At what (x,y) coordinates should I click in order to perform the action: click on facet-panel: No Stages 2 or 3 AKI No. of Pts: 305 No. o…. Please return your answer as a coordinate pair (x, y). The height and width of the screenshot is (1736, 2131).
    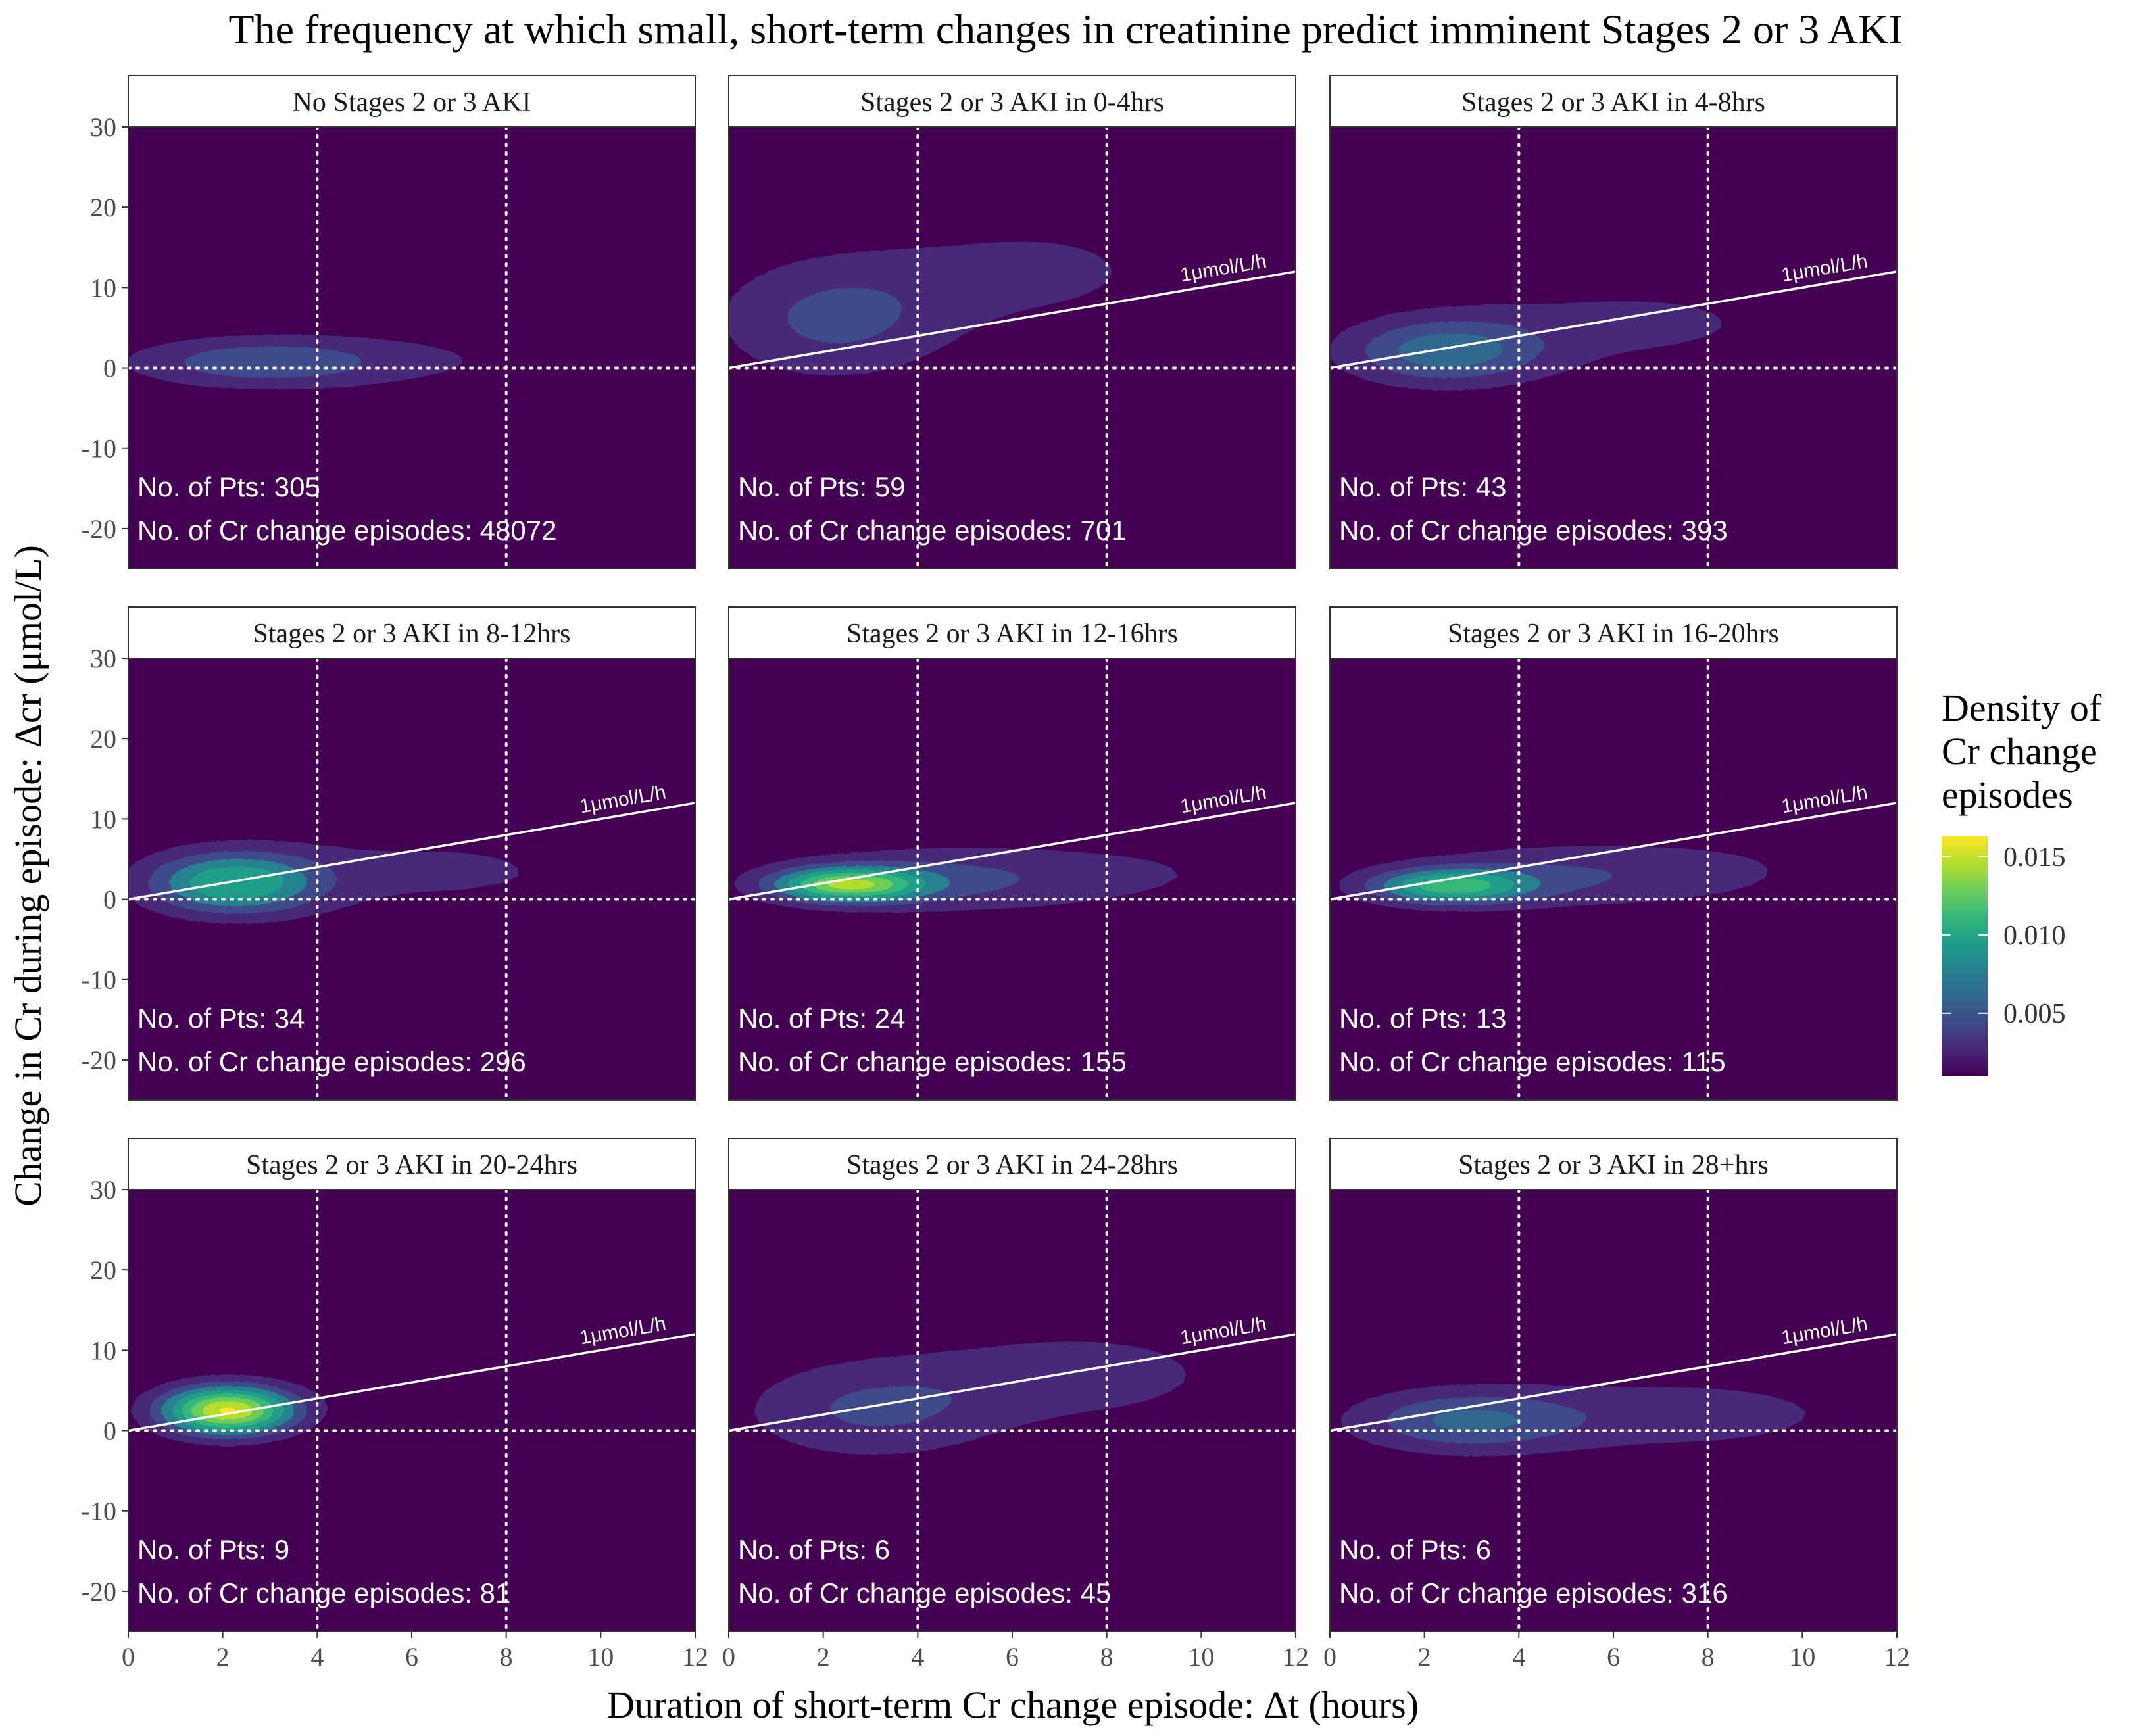
    Looking at the image, I should click on (389, 322).